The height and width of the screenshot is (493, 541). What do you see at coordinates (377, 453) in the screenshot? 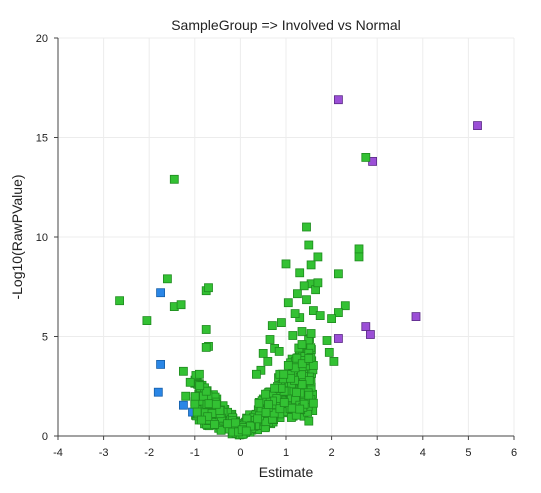
I see `x-tick-label: 3` at bounding box center [377, 453].